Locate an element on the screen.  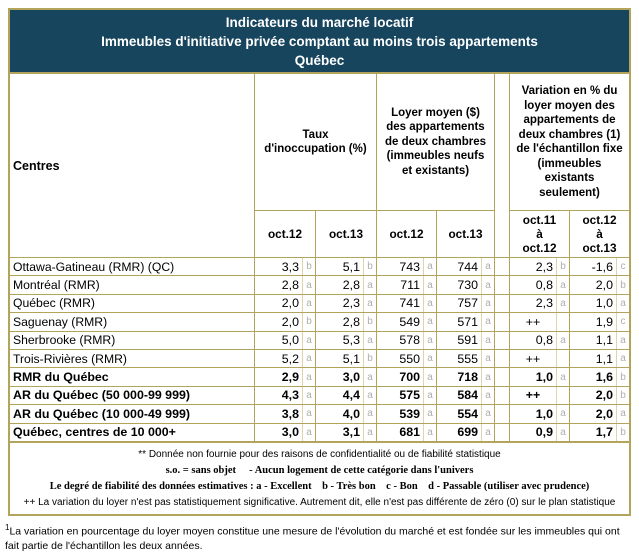
cell-value: 571 is located at coordinates (467, 321).